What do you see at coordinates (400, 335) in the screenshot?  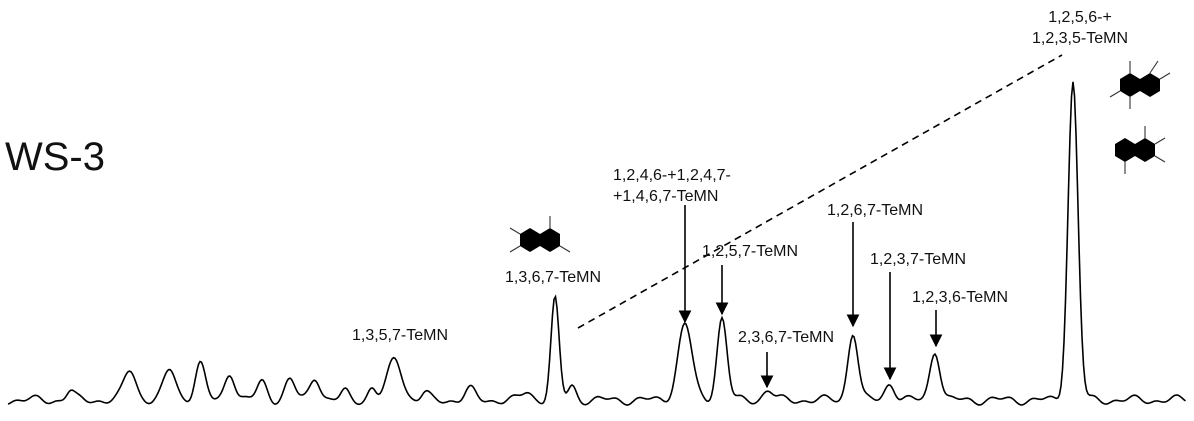 I see `peak-label: 1,3,5,7-TeMN` at bounding box center [400, 335].